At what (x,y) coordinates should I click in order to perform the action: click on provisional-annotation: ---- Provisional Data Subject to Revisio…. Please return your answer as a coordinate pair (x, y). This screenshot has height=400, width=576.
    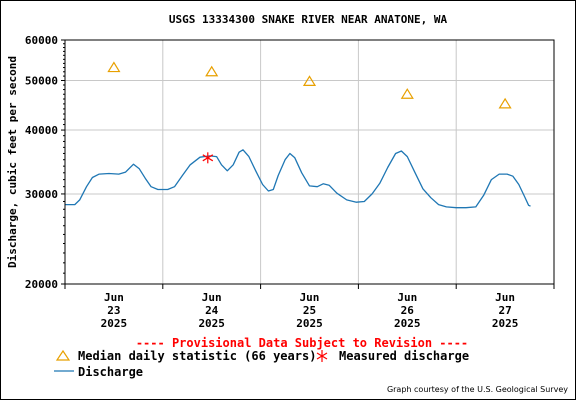
    Looking at the image, I should click on (302, 343).